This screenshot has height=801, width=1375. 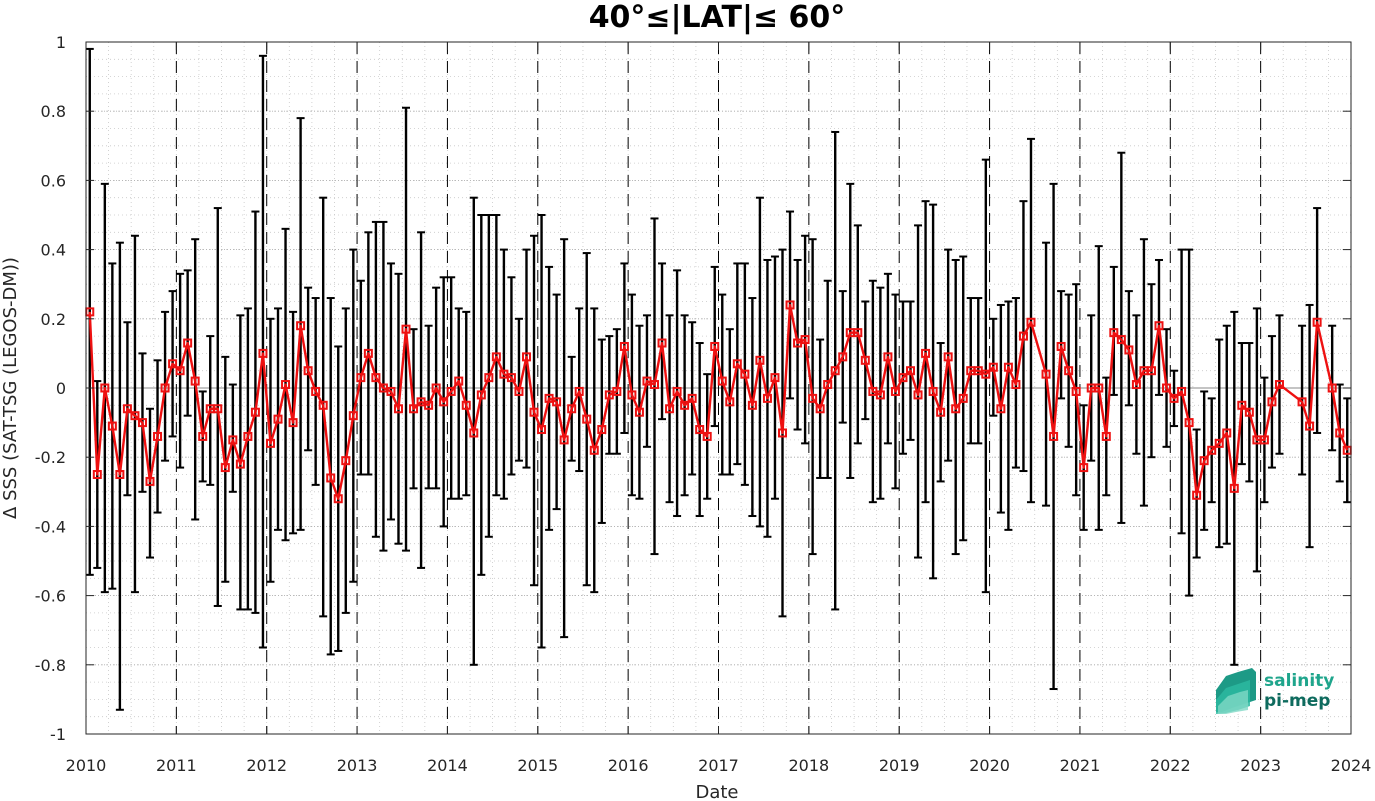 I want to click on y-tick-label: 0.8, so click(x=53, y=111).